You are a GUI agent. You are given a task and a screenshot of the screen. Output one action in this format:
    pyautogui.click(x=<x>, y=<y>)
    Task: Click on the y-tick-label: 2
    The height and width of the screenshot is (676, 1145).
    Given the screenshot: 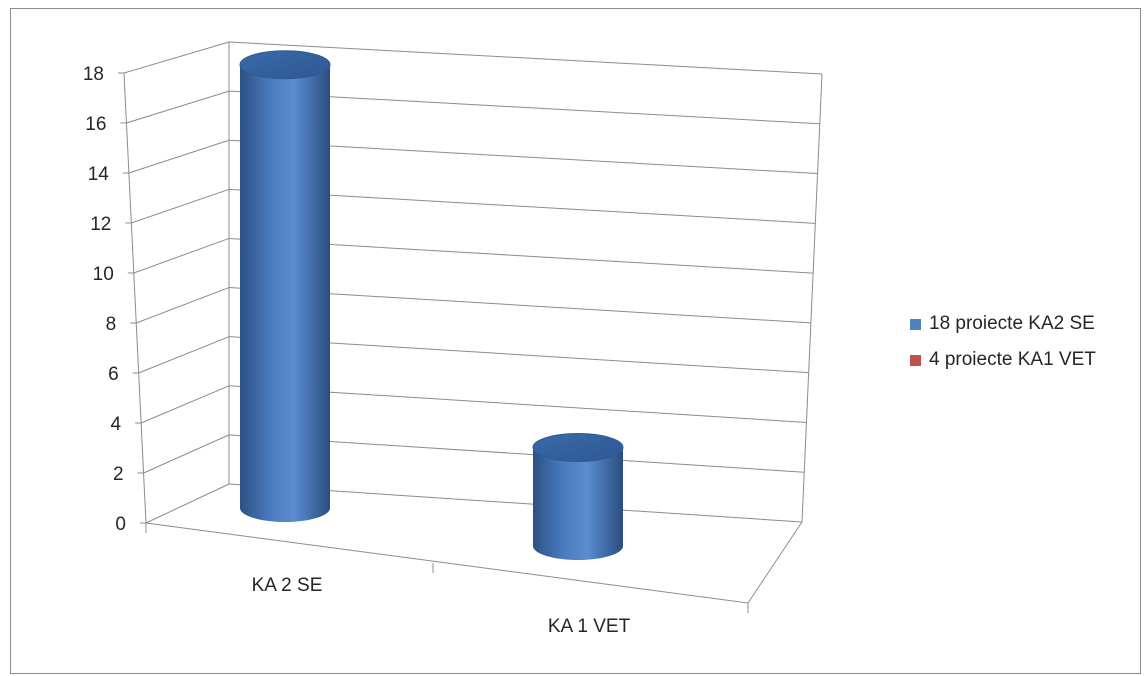 What is the action you would take?
    pyautogui.click(x=118, y=474)
    